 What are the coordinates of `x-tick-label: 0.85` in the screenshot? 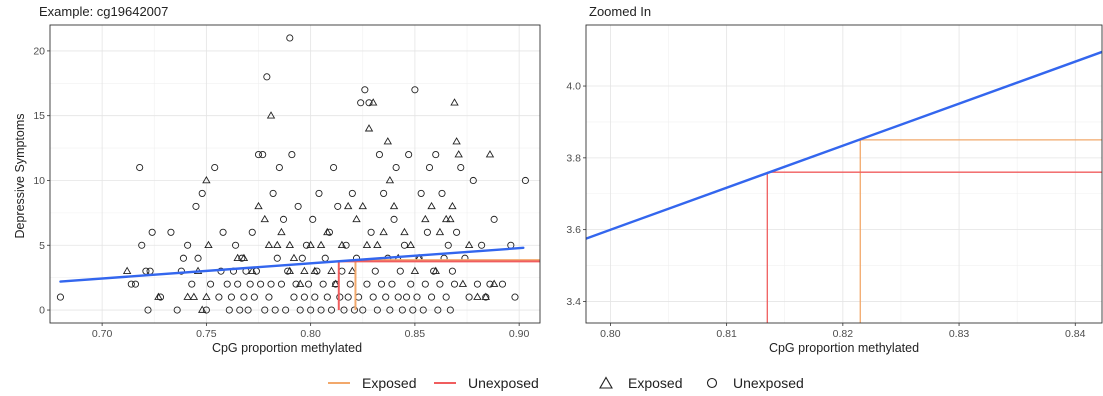 It's located at (415, 334).